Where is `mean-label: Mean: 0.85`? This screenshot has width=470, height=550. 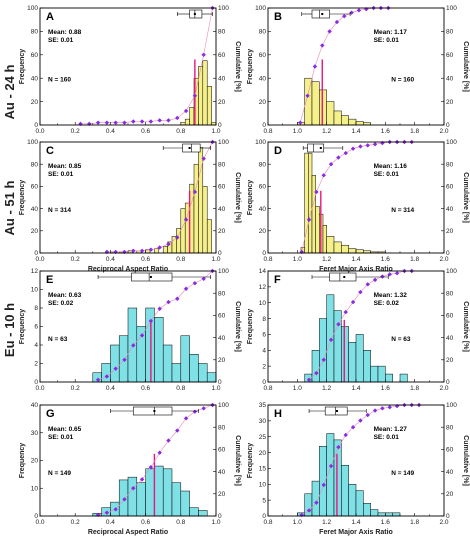 mean-label: Mean: 0.85 is located at coordinates (65, 166).